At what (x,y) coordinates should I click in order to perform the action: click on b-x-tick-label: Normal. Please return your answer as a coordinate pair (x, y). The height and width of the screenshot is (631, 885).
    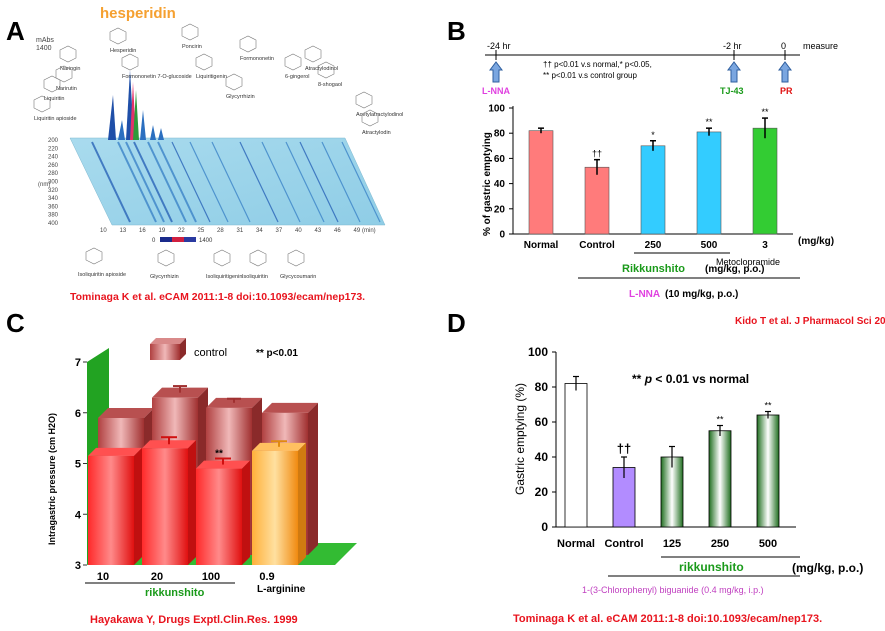
    Looking at the image, I should click on (541, 245).